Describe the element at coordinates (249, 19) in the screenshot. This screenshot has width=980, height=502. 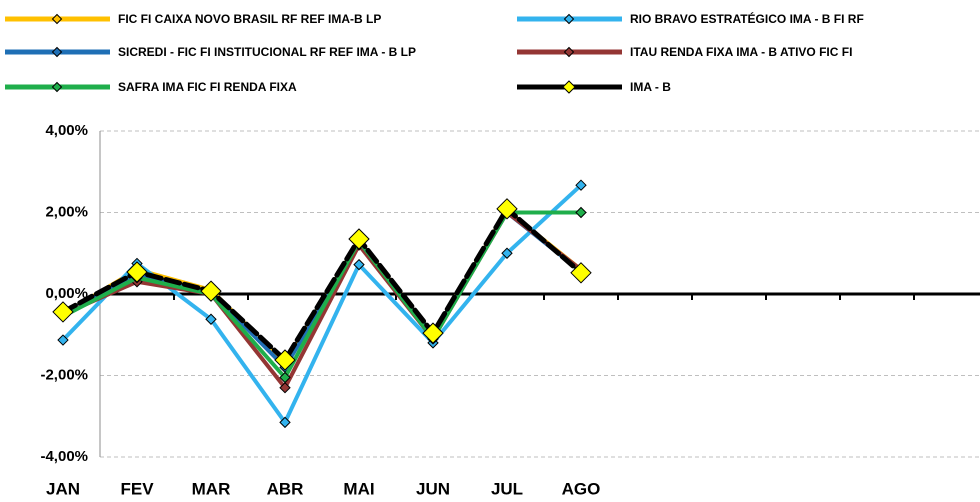
I see `legend-label: FIC FI CAIXA NOVO BRASIL RF REF IMA-B LP` at that location.